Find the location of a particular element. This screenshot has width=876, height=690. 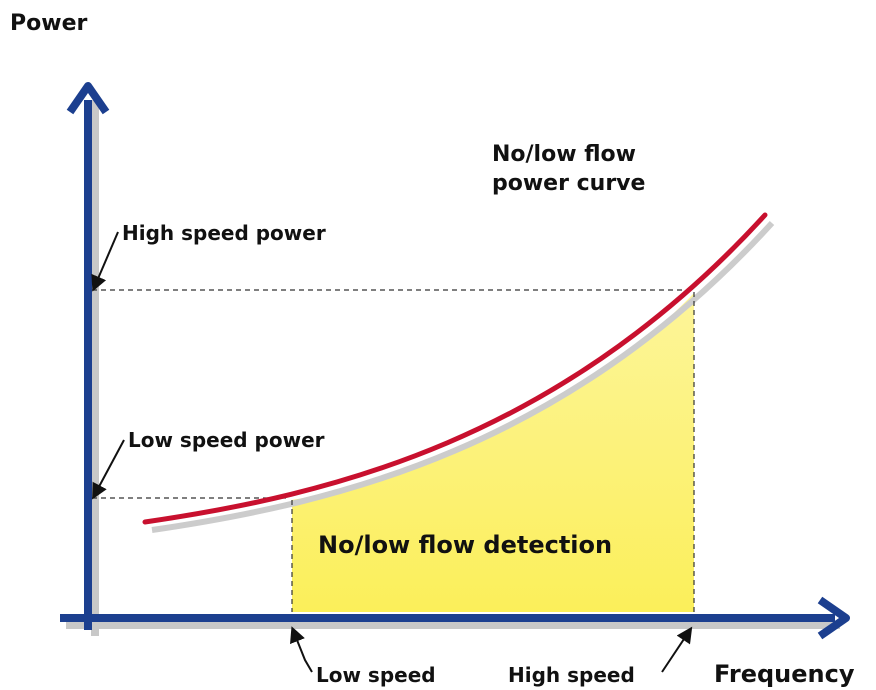

speed-label: High speed is located at coordinates (571, 675).